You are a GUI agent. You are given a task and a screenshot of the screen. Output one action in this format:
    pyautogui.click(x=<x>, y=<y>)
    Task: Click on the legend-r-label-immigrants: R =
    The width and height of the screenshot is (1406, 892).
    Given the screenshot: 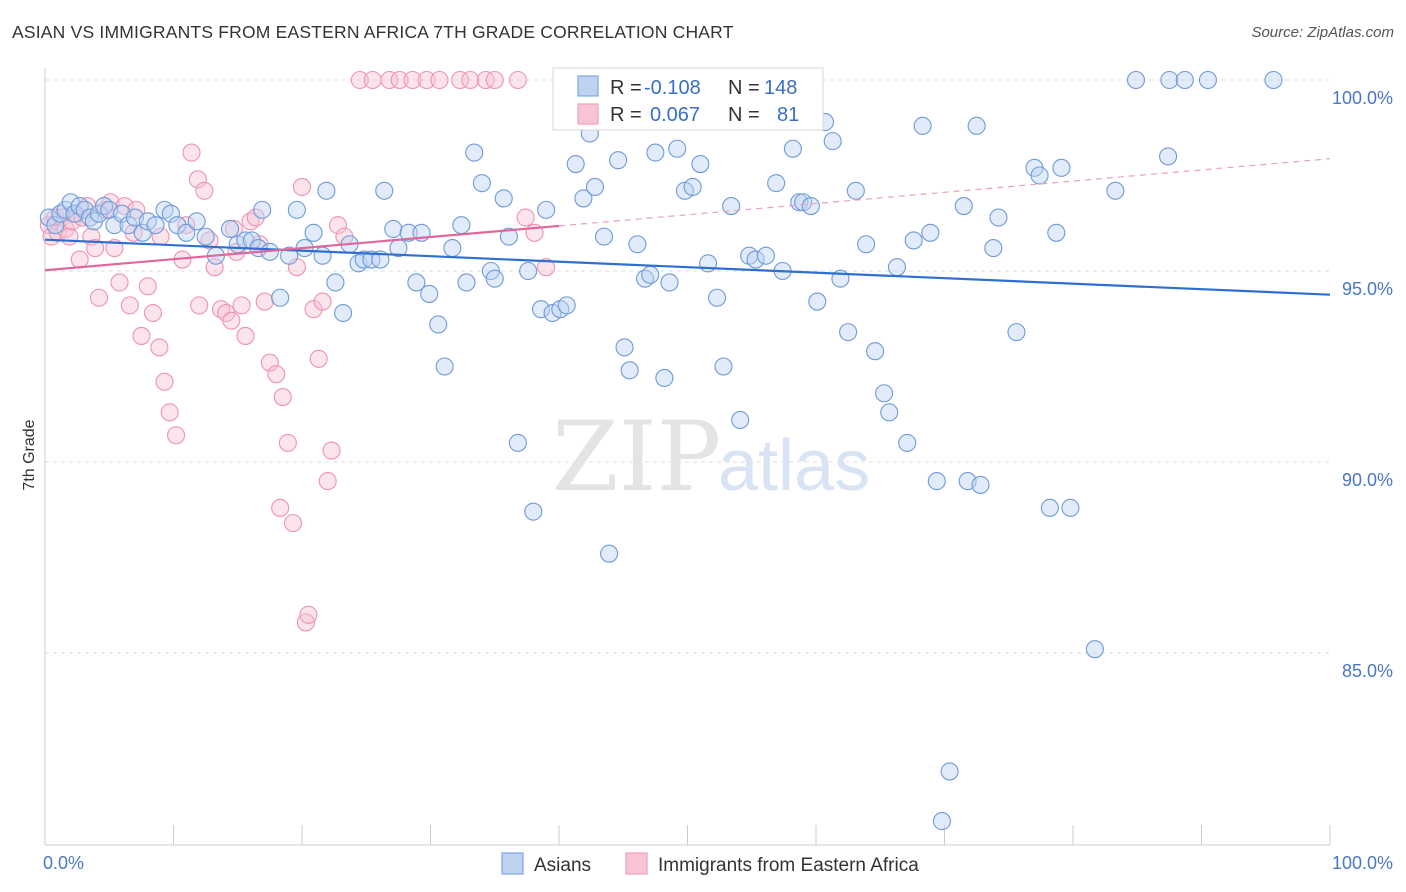 What is the action you would take?
    pyautogui.click(x=626, y=115)
    